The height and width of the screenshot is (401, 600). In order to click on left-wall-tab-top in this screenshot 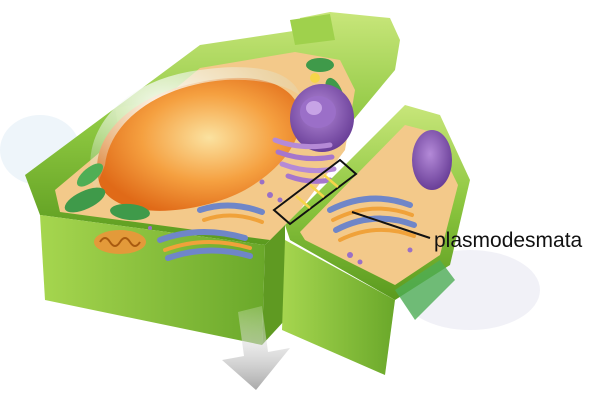, I will do `click(312, 29)`.